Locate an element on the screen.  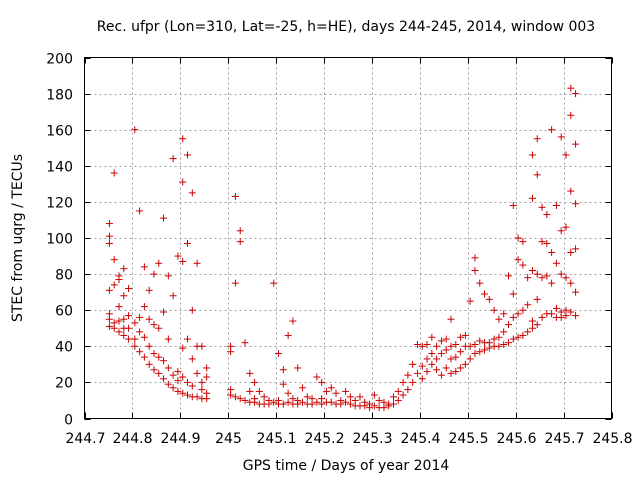
x-tick-label: 245.2 is located at coordinates (324, 439).